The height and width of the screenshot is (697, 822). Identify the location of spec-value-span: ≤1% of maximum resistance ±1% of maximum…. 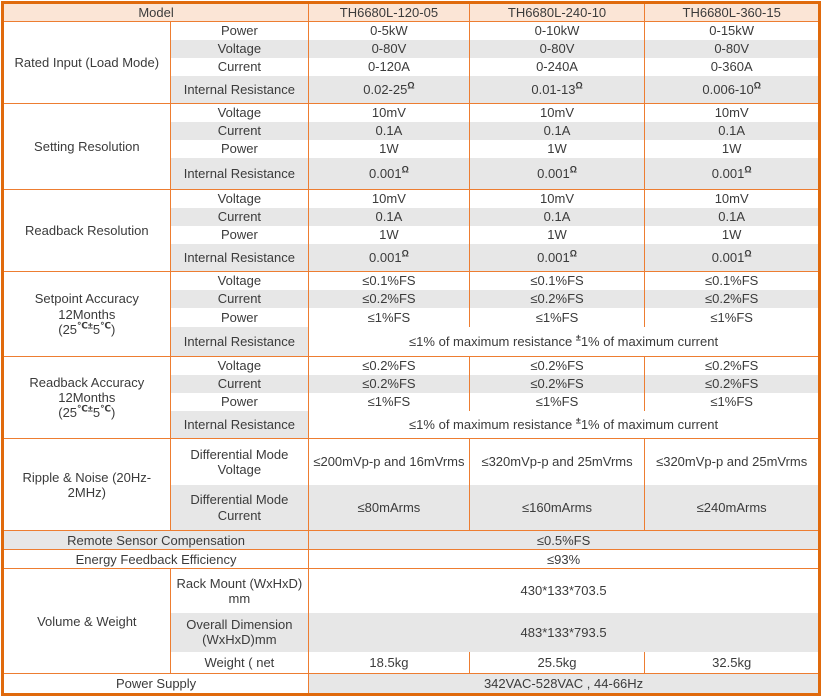
(564, 341).